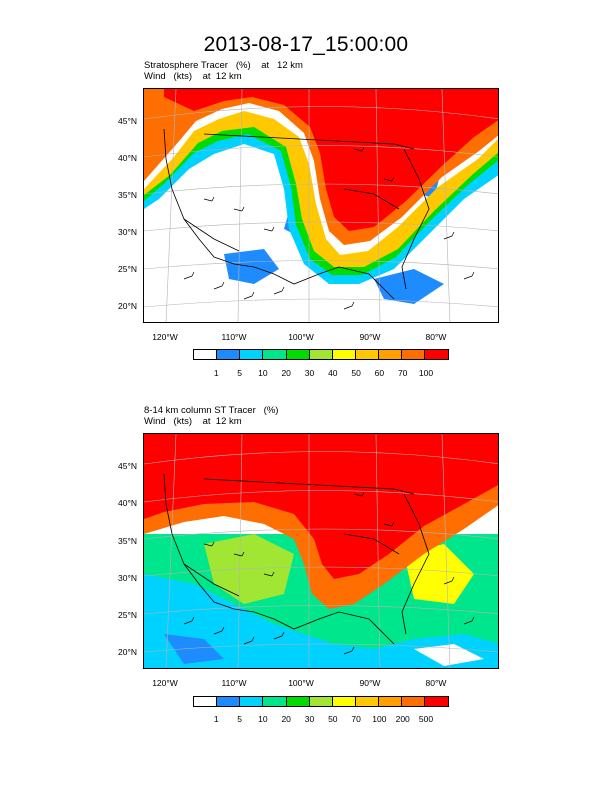  What do you see at coordinates (296, 214) in the screenshot?
I see `p1-coastlines` at bounding box center [296, 214].